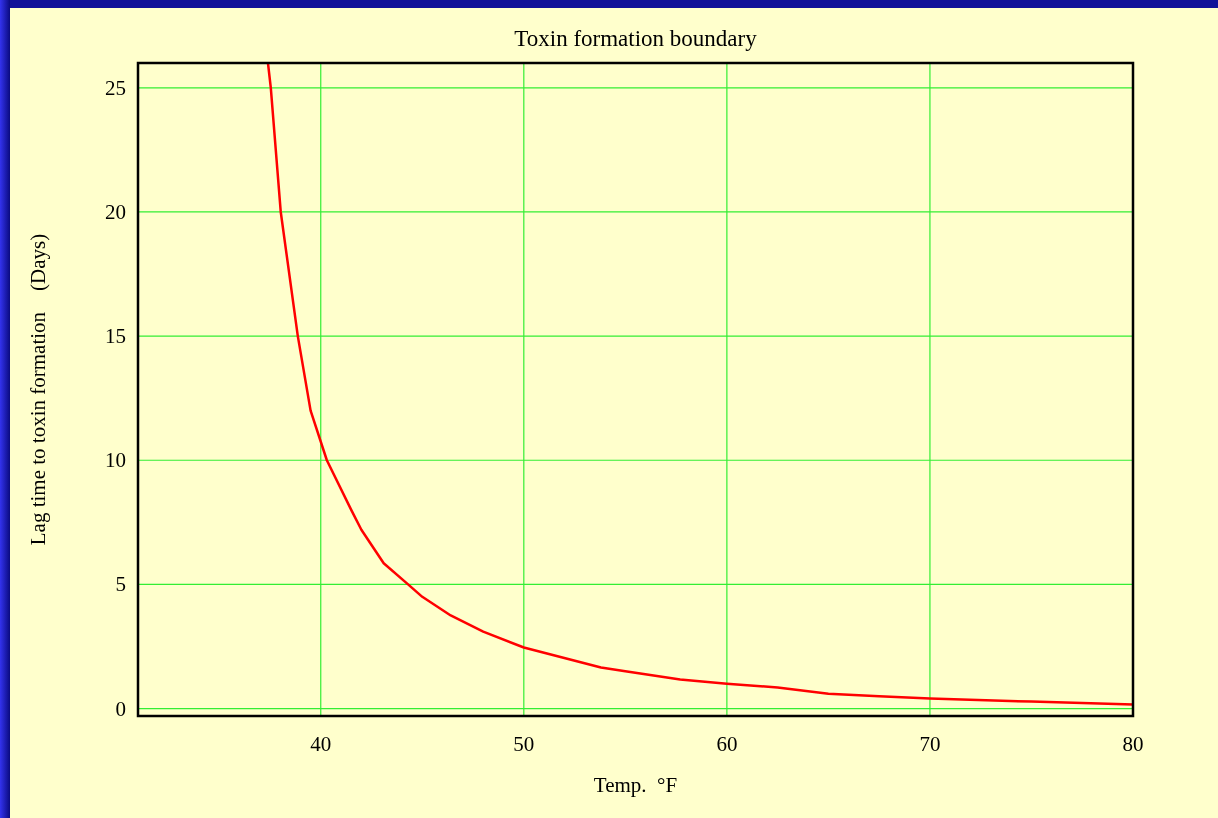 The height and width of the screenshot is (818, 1218). I want to click on y-tick-label: 10, so click(115, 460).